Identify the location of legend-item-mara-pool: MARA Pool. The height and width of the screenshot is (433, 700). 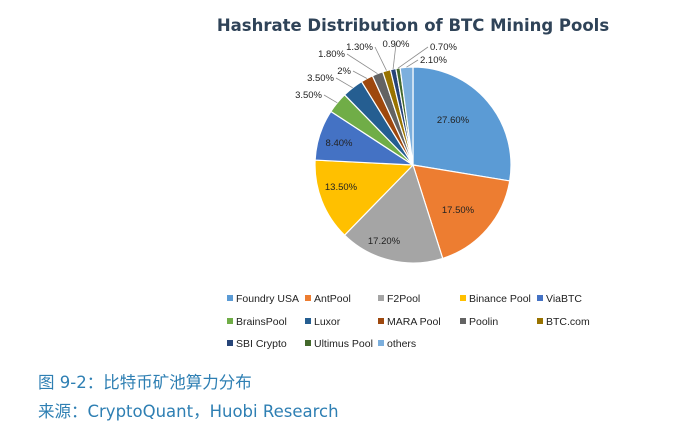
(409, 322).